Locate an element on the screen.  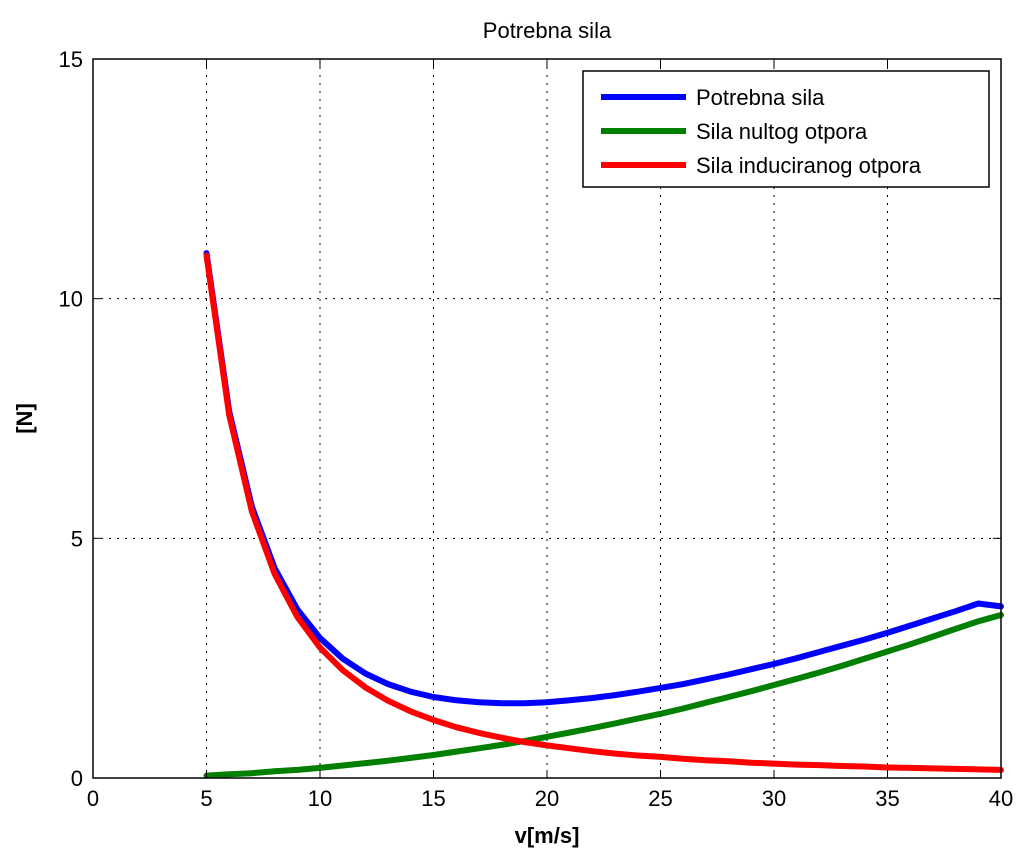
x-tick-label: 30 is located at coordinates (774, 798).